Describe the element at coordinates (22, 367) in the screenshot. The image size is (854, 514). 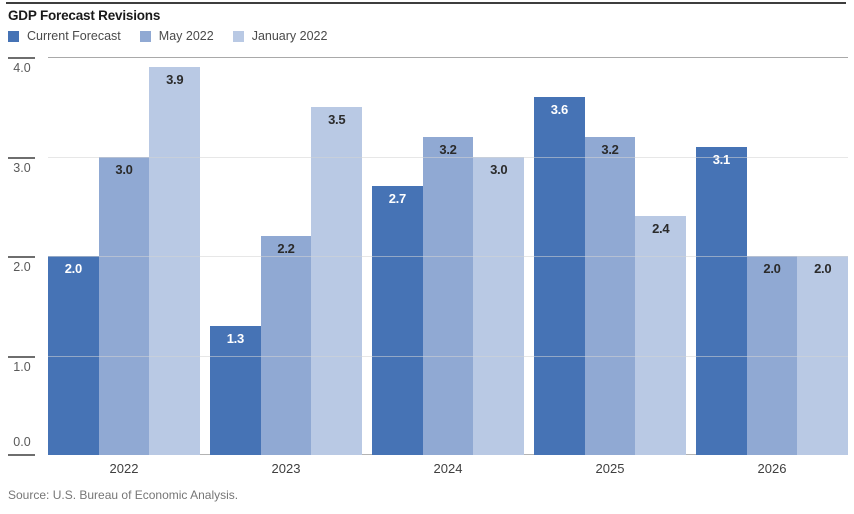
I see `y-tick-label: 1.0` at that location.